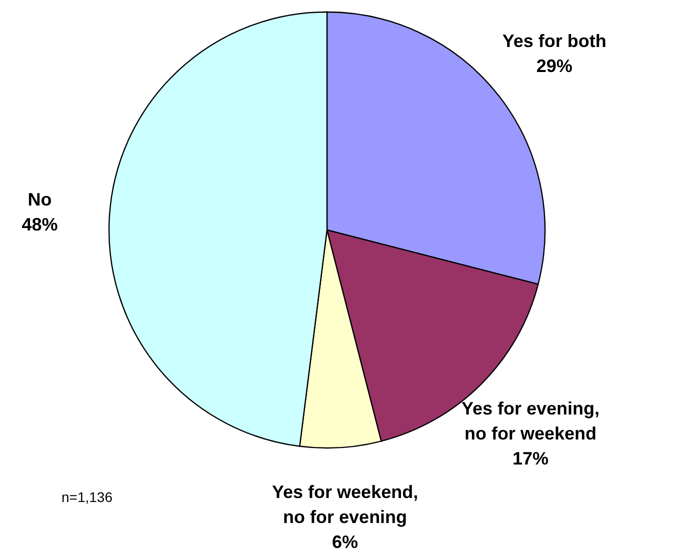  I want to click on slice-label: No, so click(40, 199).